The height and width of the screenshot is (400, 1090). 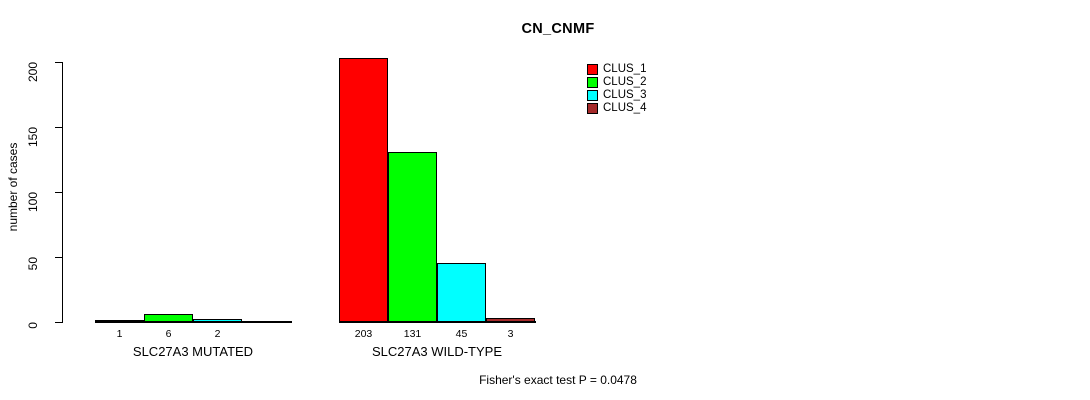 I want to click on legend-row: CLUS_4, so click(x=617, y=108).